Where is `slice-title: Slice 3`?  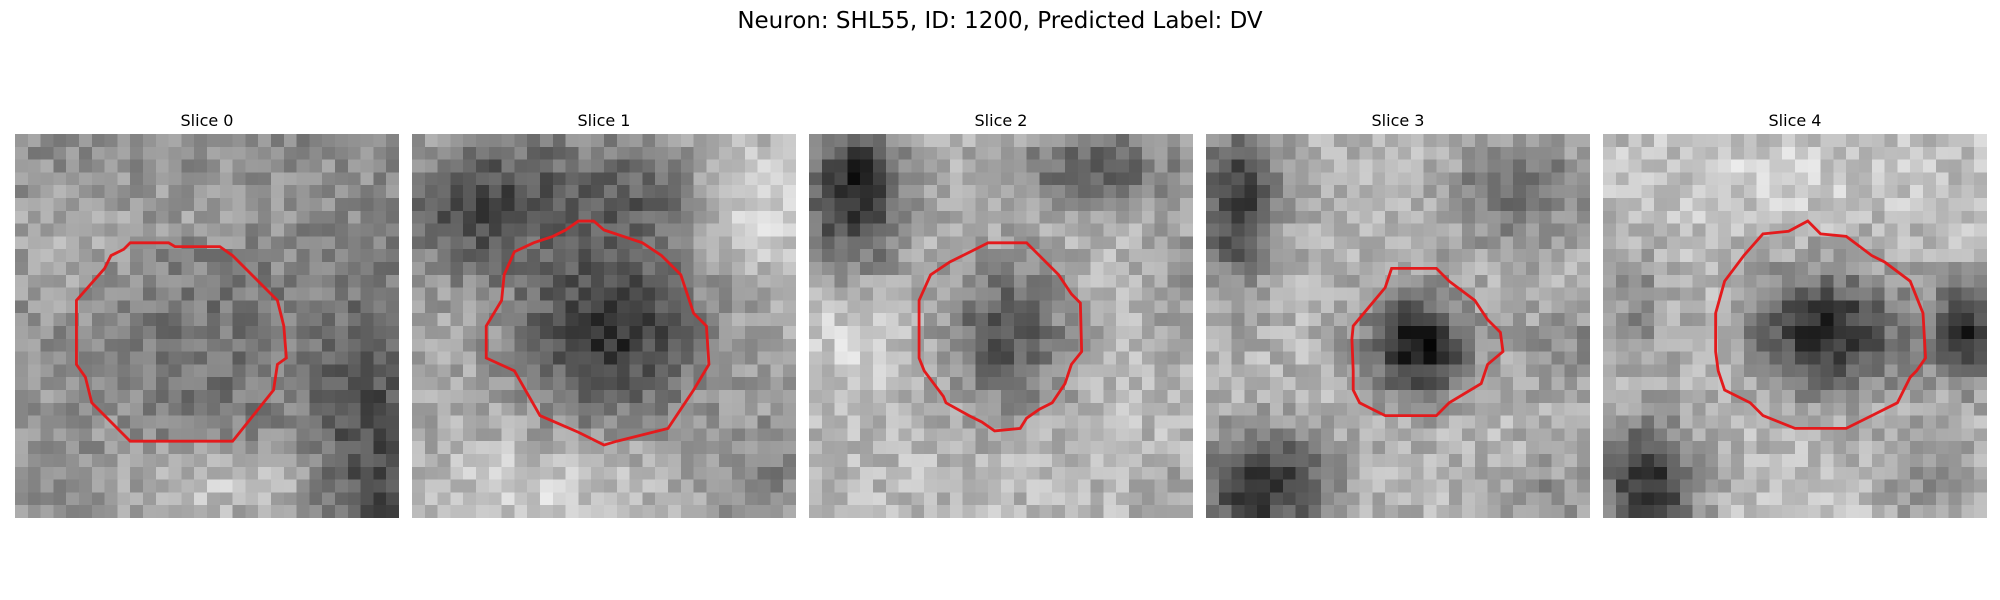
slice-title: Slice 3 is located at coordinates (1398, 120).